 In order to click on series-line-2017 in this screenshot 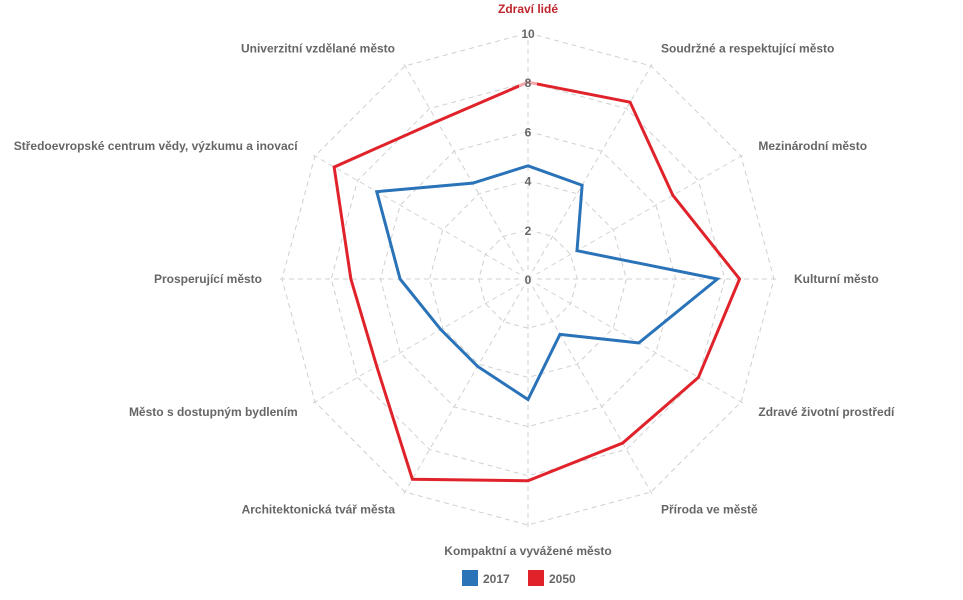, I will do `click(547, 283)`.